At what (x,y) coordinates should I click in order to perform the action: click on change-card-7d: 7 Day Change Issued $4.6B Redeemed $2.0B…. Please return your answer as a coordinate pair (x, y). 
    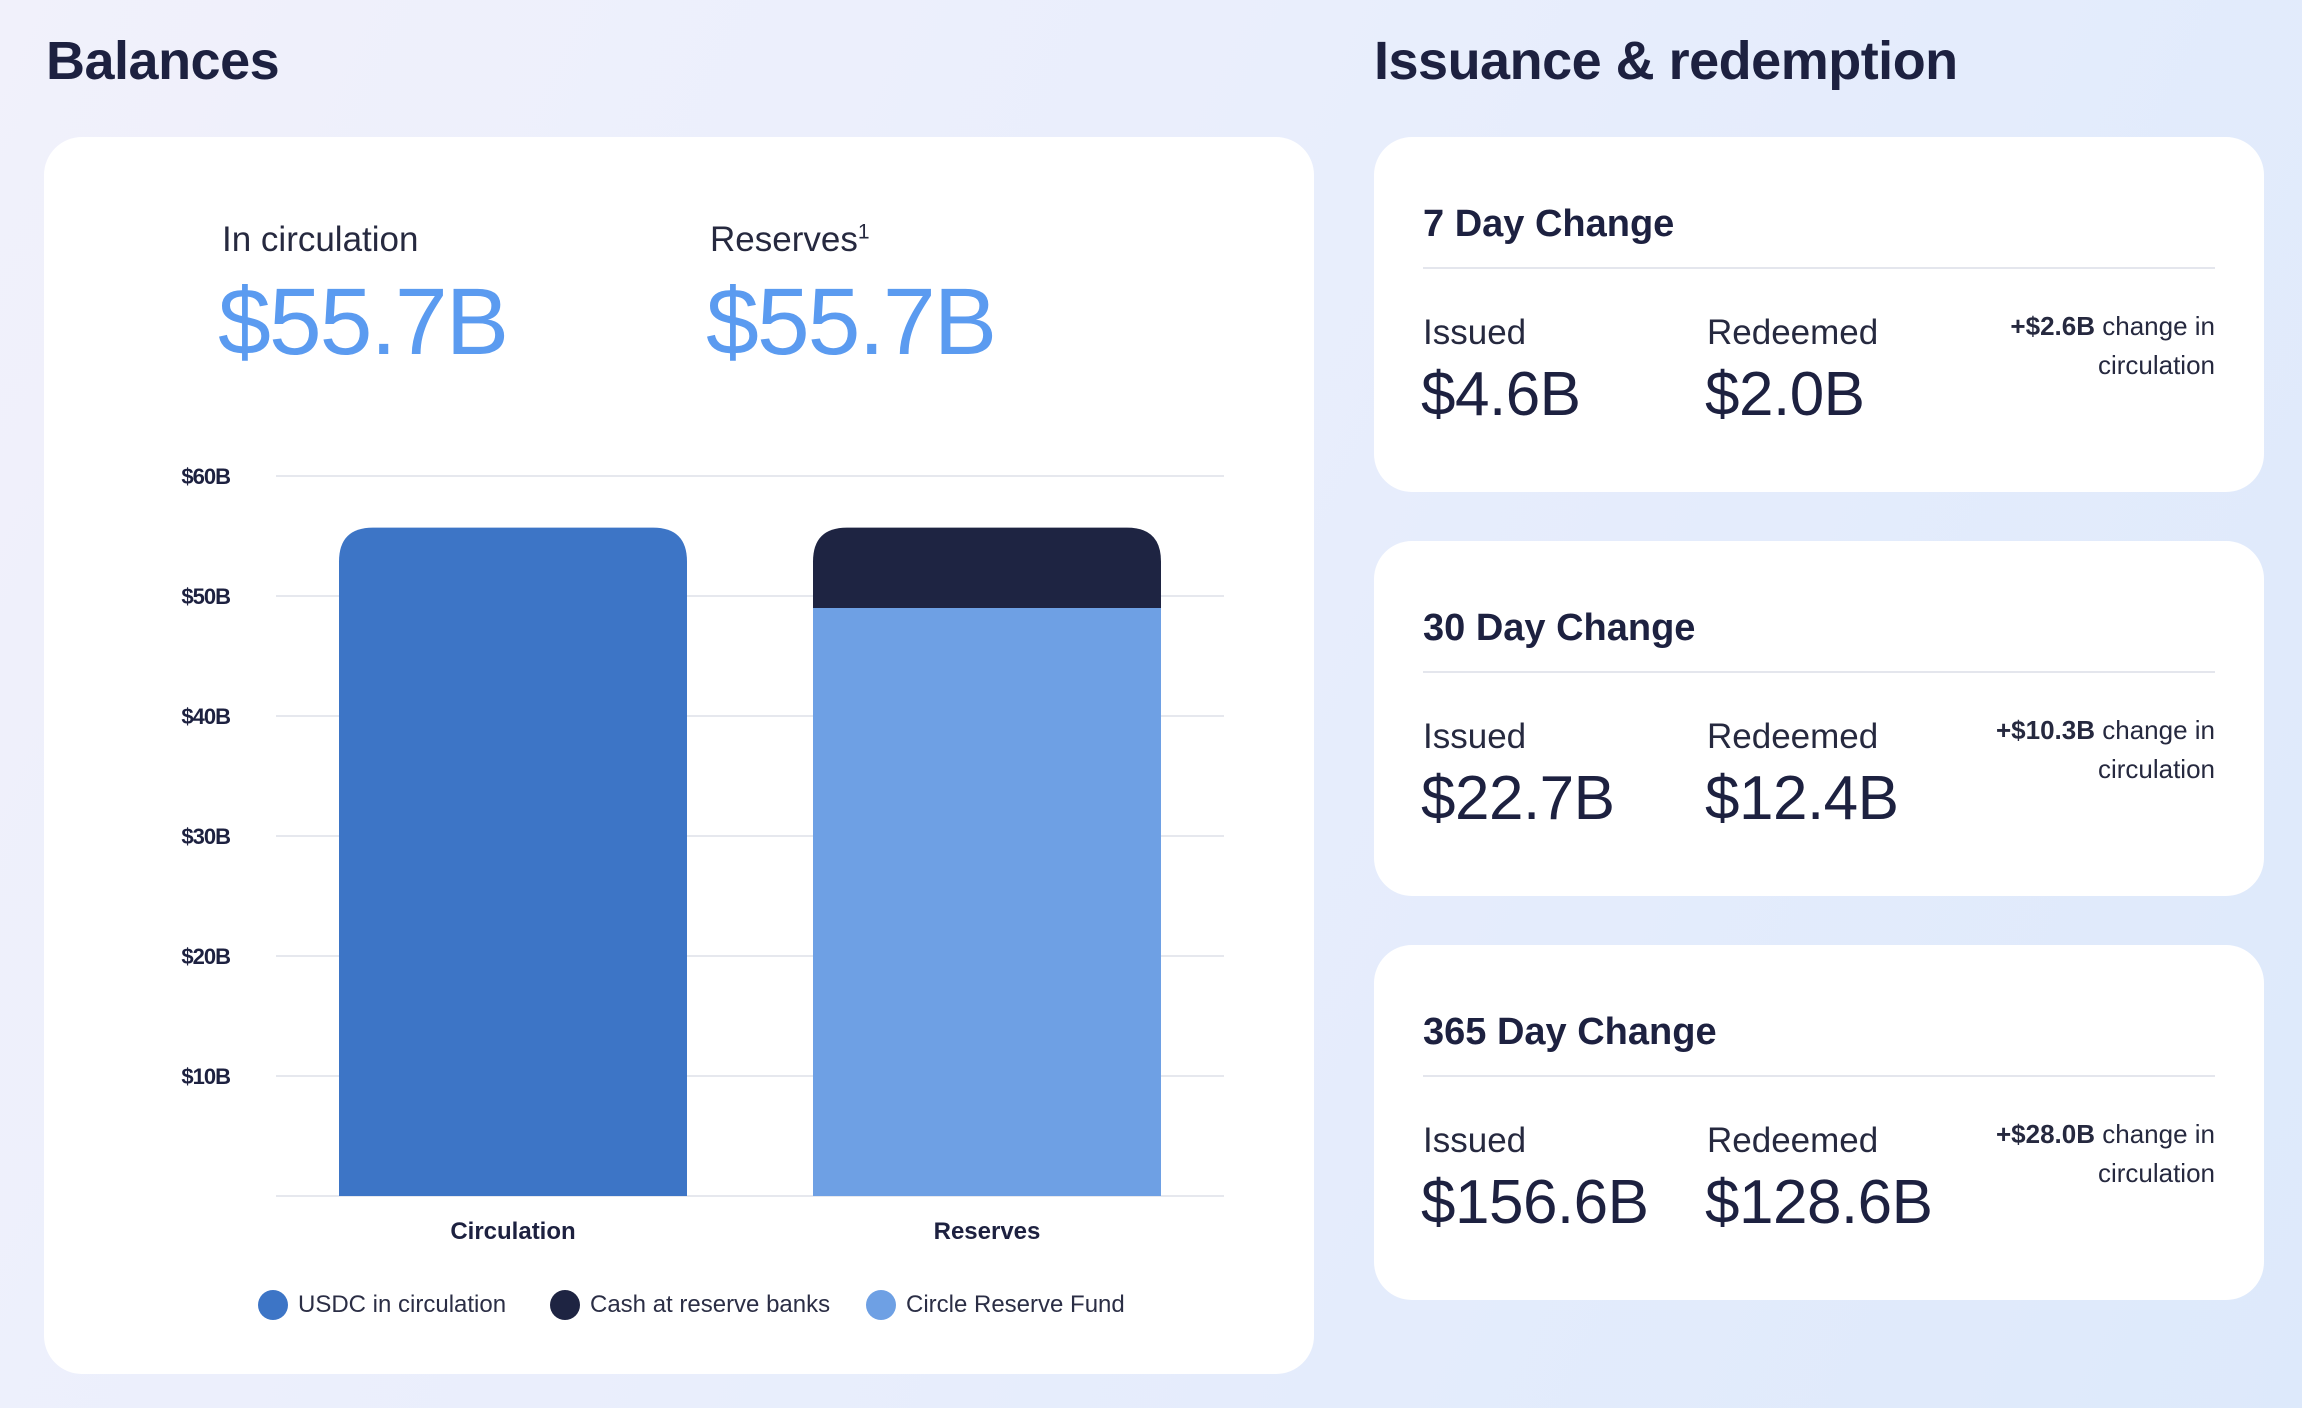
    Looking at the image, I should click on (1819, 314).